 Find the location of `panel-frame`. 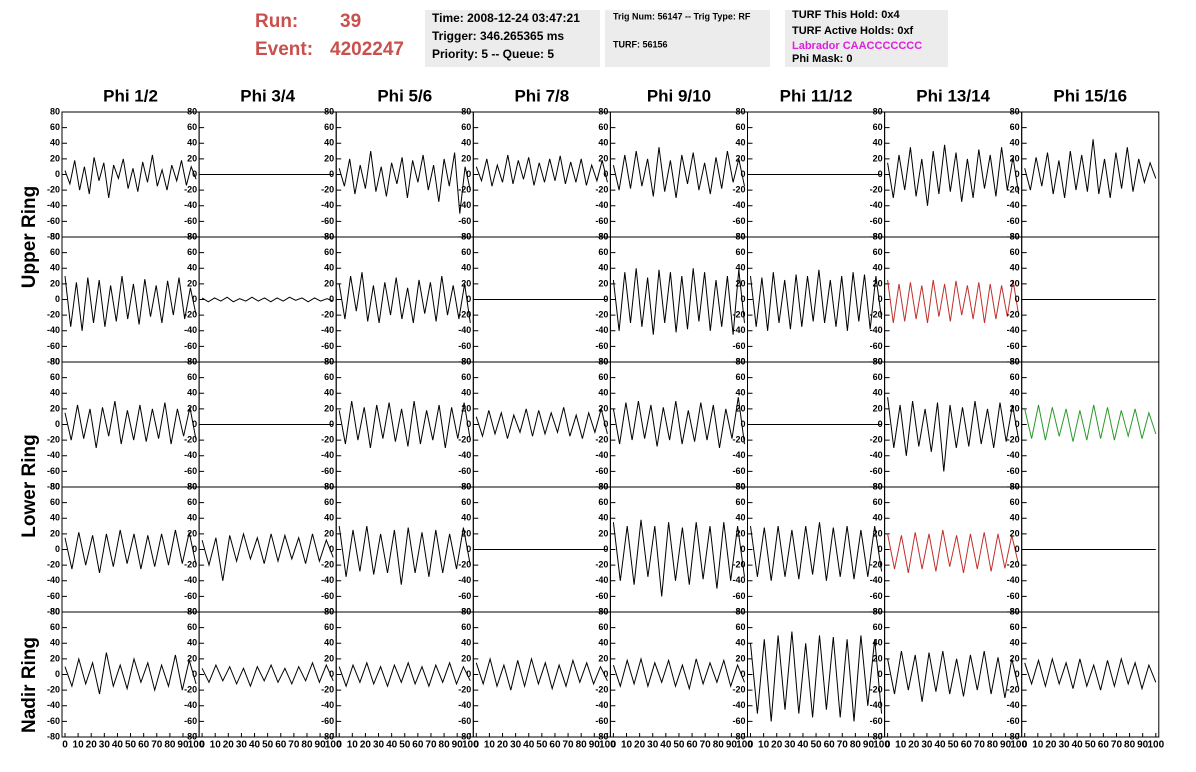

panel-frame is located at coordinates (541, 424).